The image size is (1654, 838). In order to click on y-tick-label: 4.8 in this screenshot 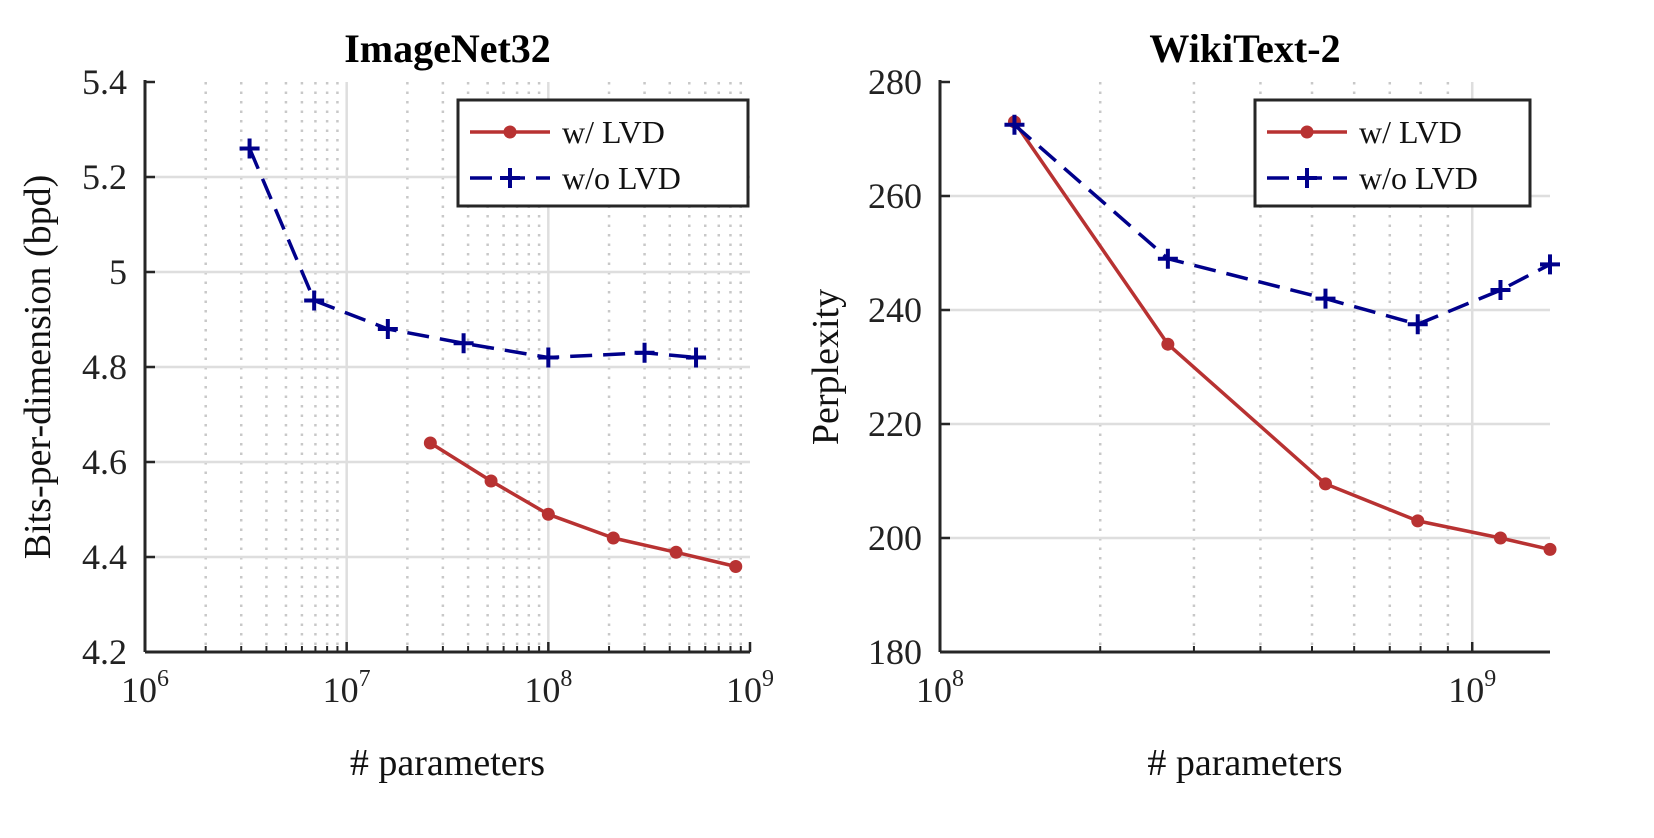, I will do `click(104, 367)`.